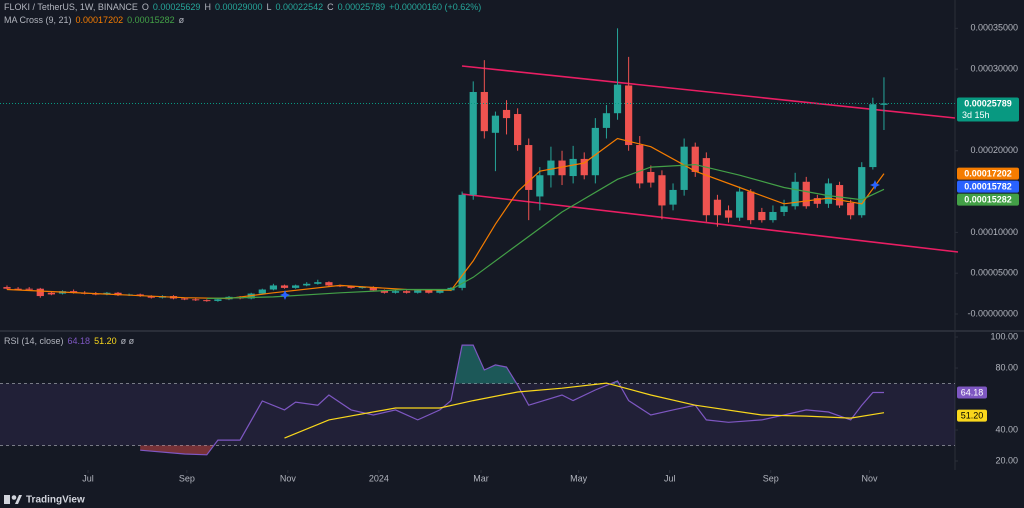  I want to click on trend-line, so click(710, 223).